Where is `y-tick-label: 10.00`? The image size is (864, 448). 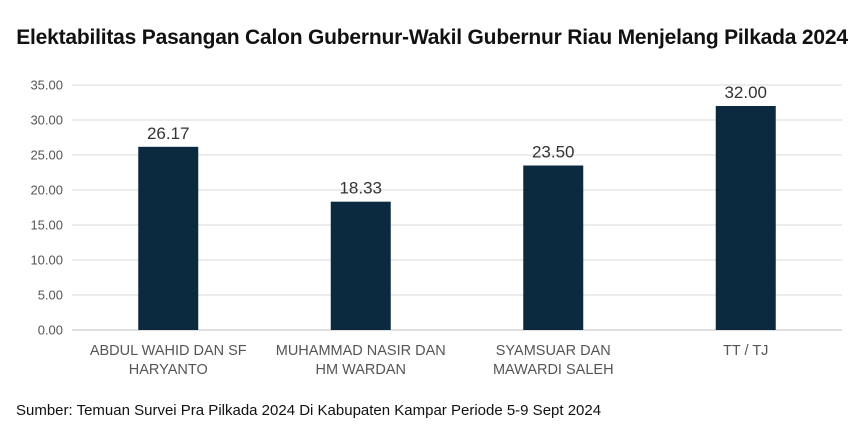 y-tick-label: 10.00 is located at coordinates (46, 260).